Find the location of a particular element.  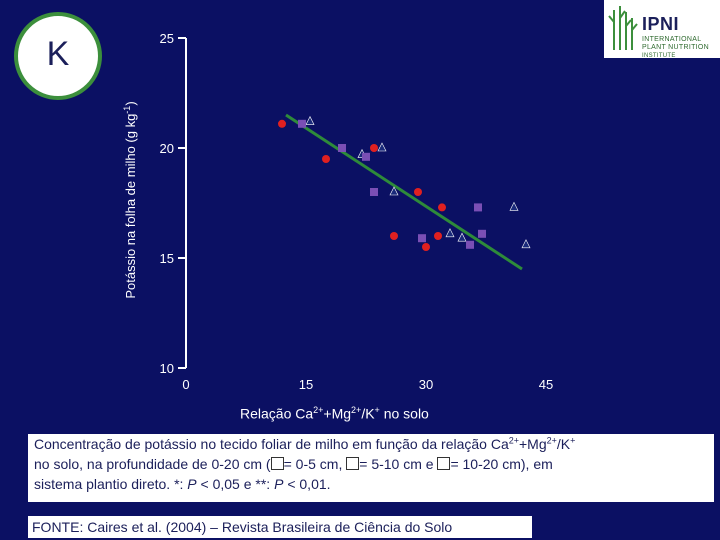

logo-line-3: INSTITUTE is located at coordinates (659, 56).